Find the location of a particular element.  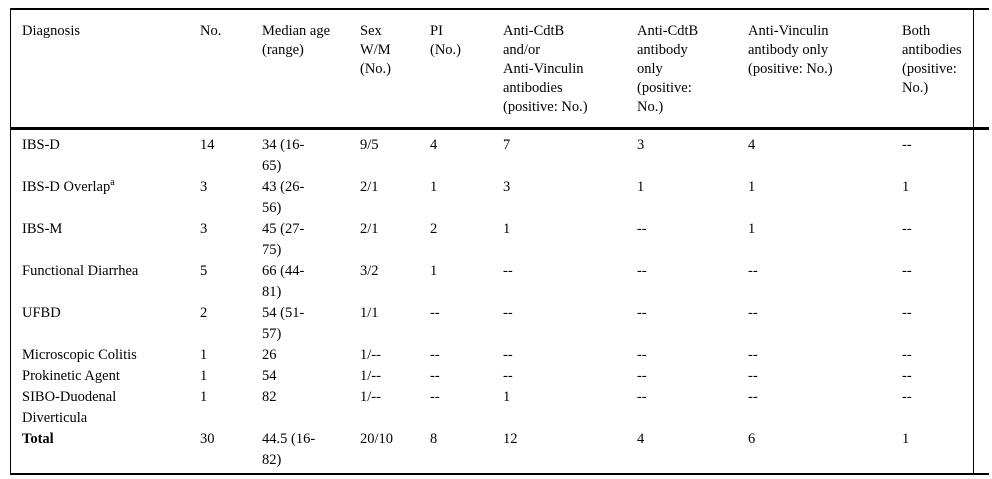

cell-either: 12 is located at coordinates (510, 439).